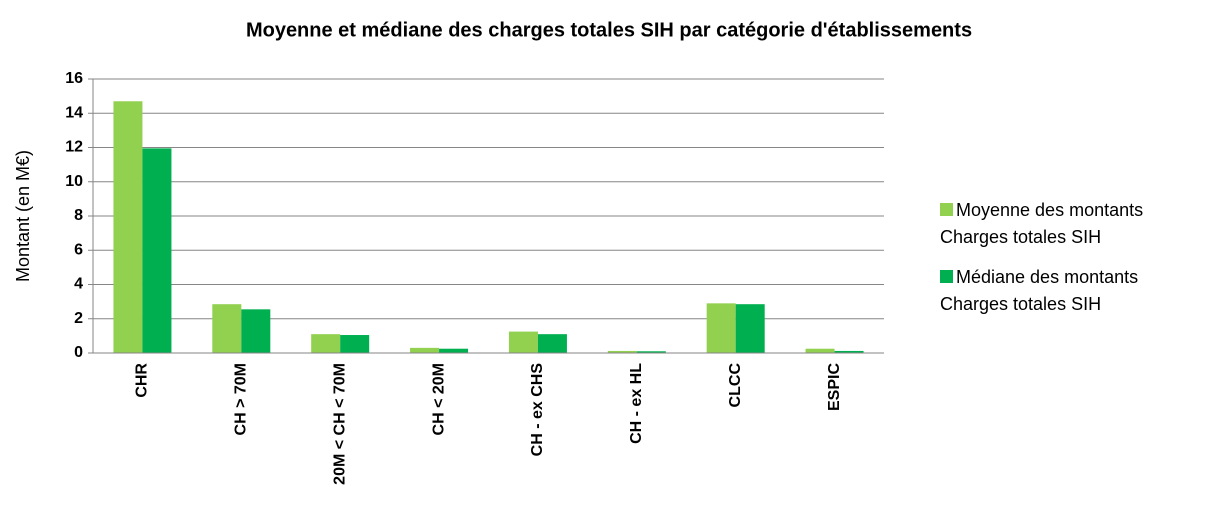 The height and width of the screenshot is (532, 1219). What do you see at coordinates (23, 216) in the screenshot?
I see `y-axis-label: Montant (en M€)` at bounding box center [23, 216].